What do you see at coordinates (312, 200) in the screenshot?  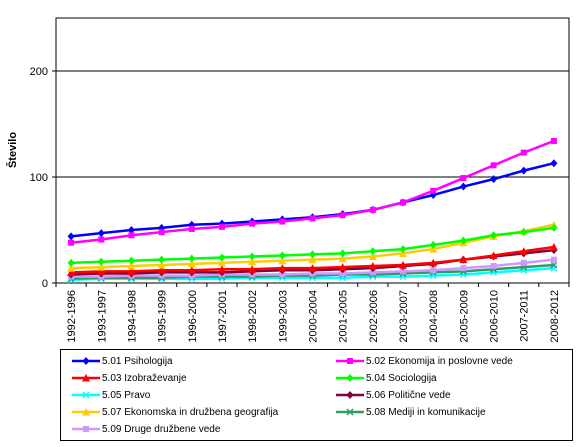 I see `series-line` at bounding box center [312, 200].